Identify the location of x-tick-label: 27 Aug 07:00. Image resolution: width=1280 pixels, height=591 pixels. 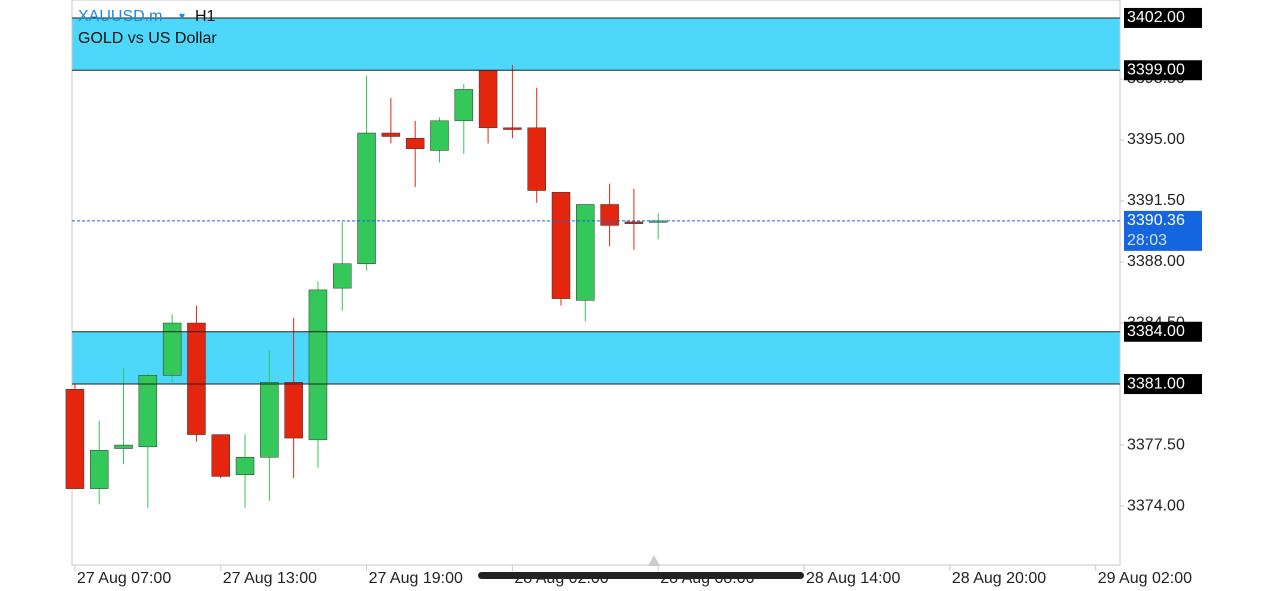
(124, 578).